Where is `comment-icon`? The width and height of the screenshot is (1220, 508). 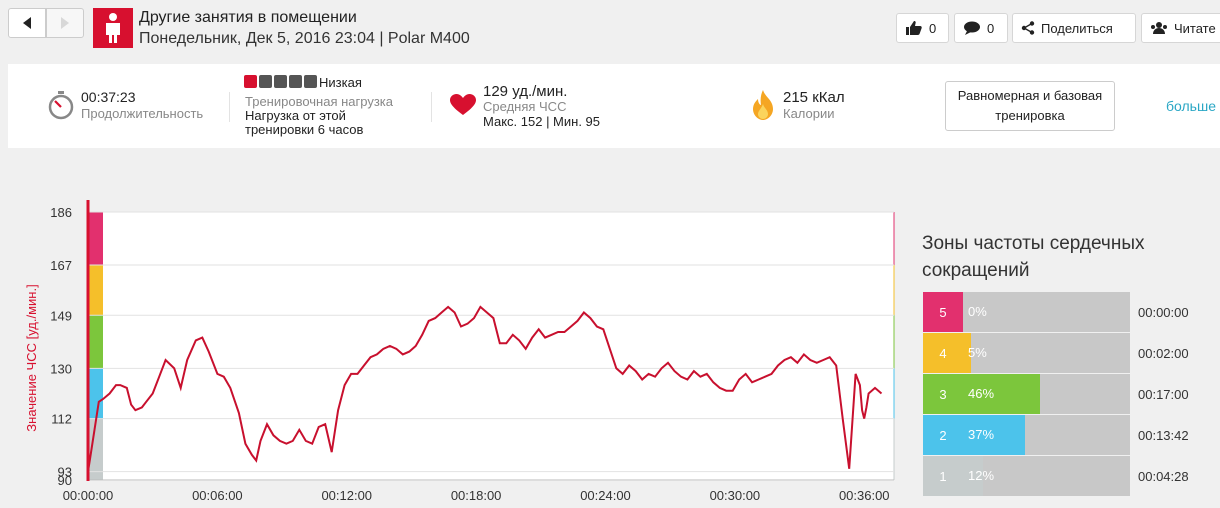
comment-icon is located at coordinates (972, 28).